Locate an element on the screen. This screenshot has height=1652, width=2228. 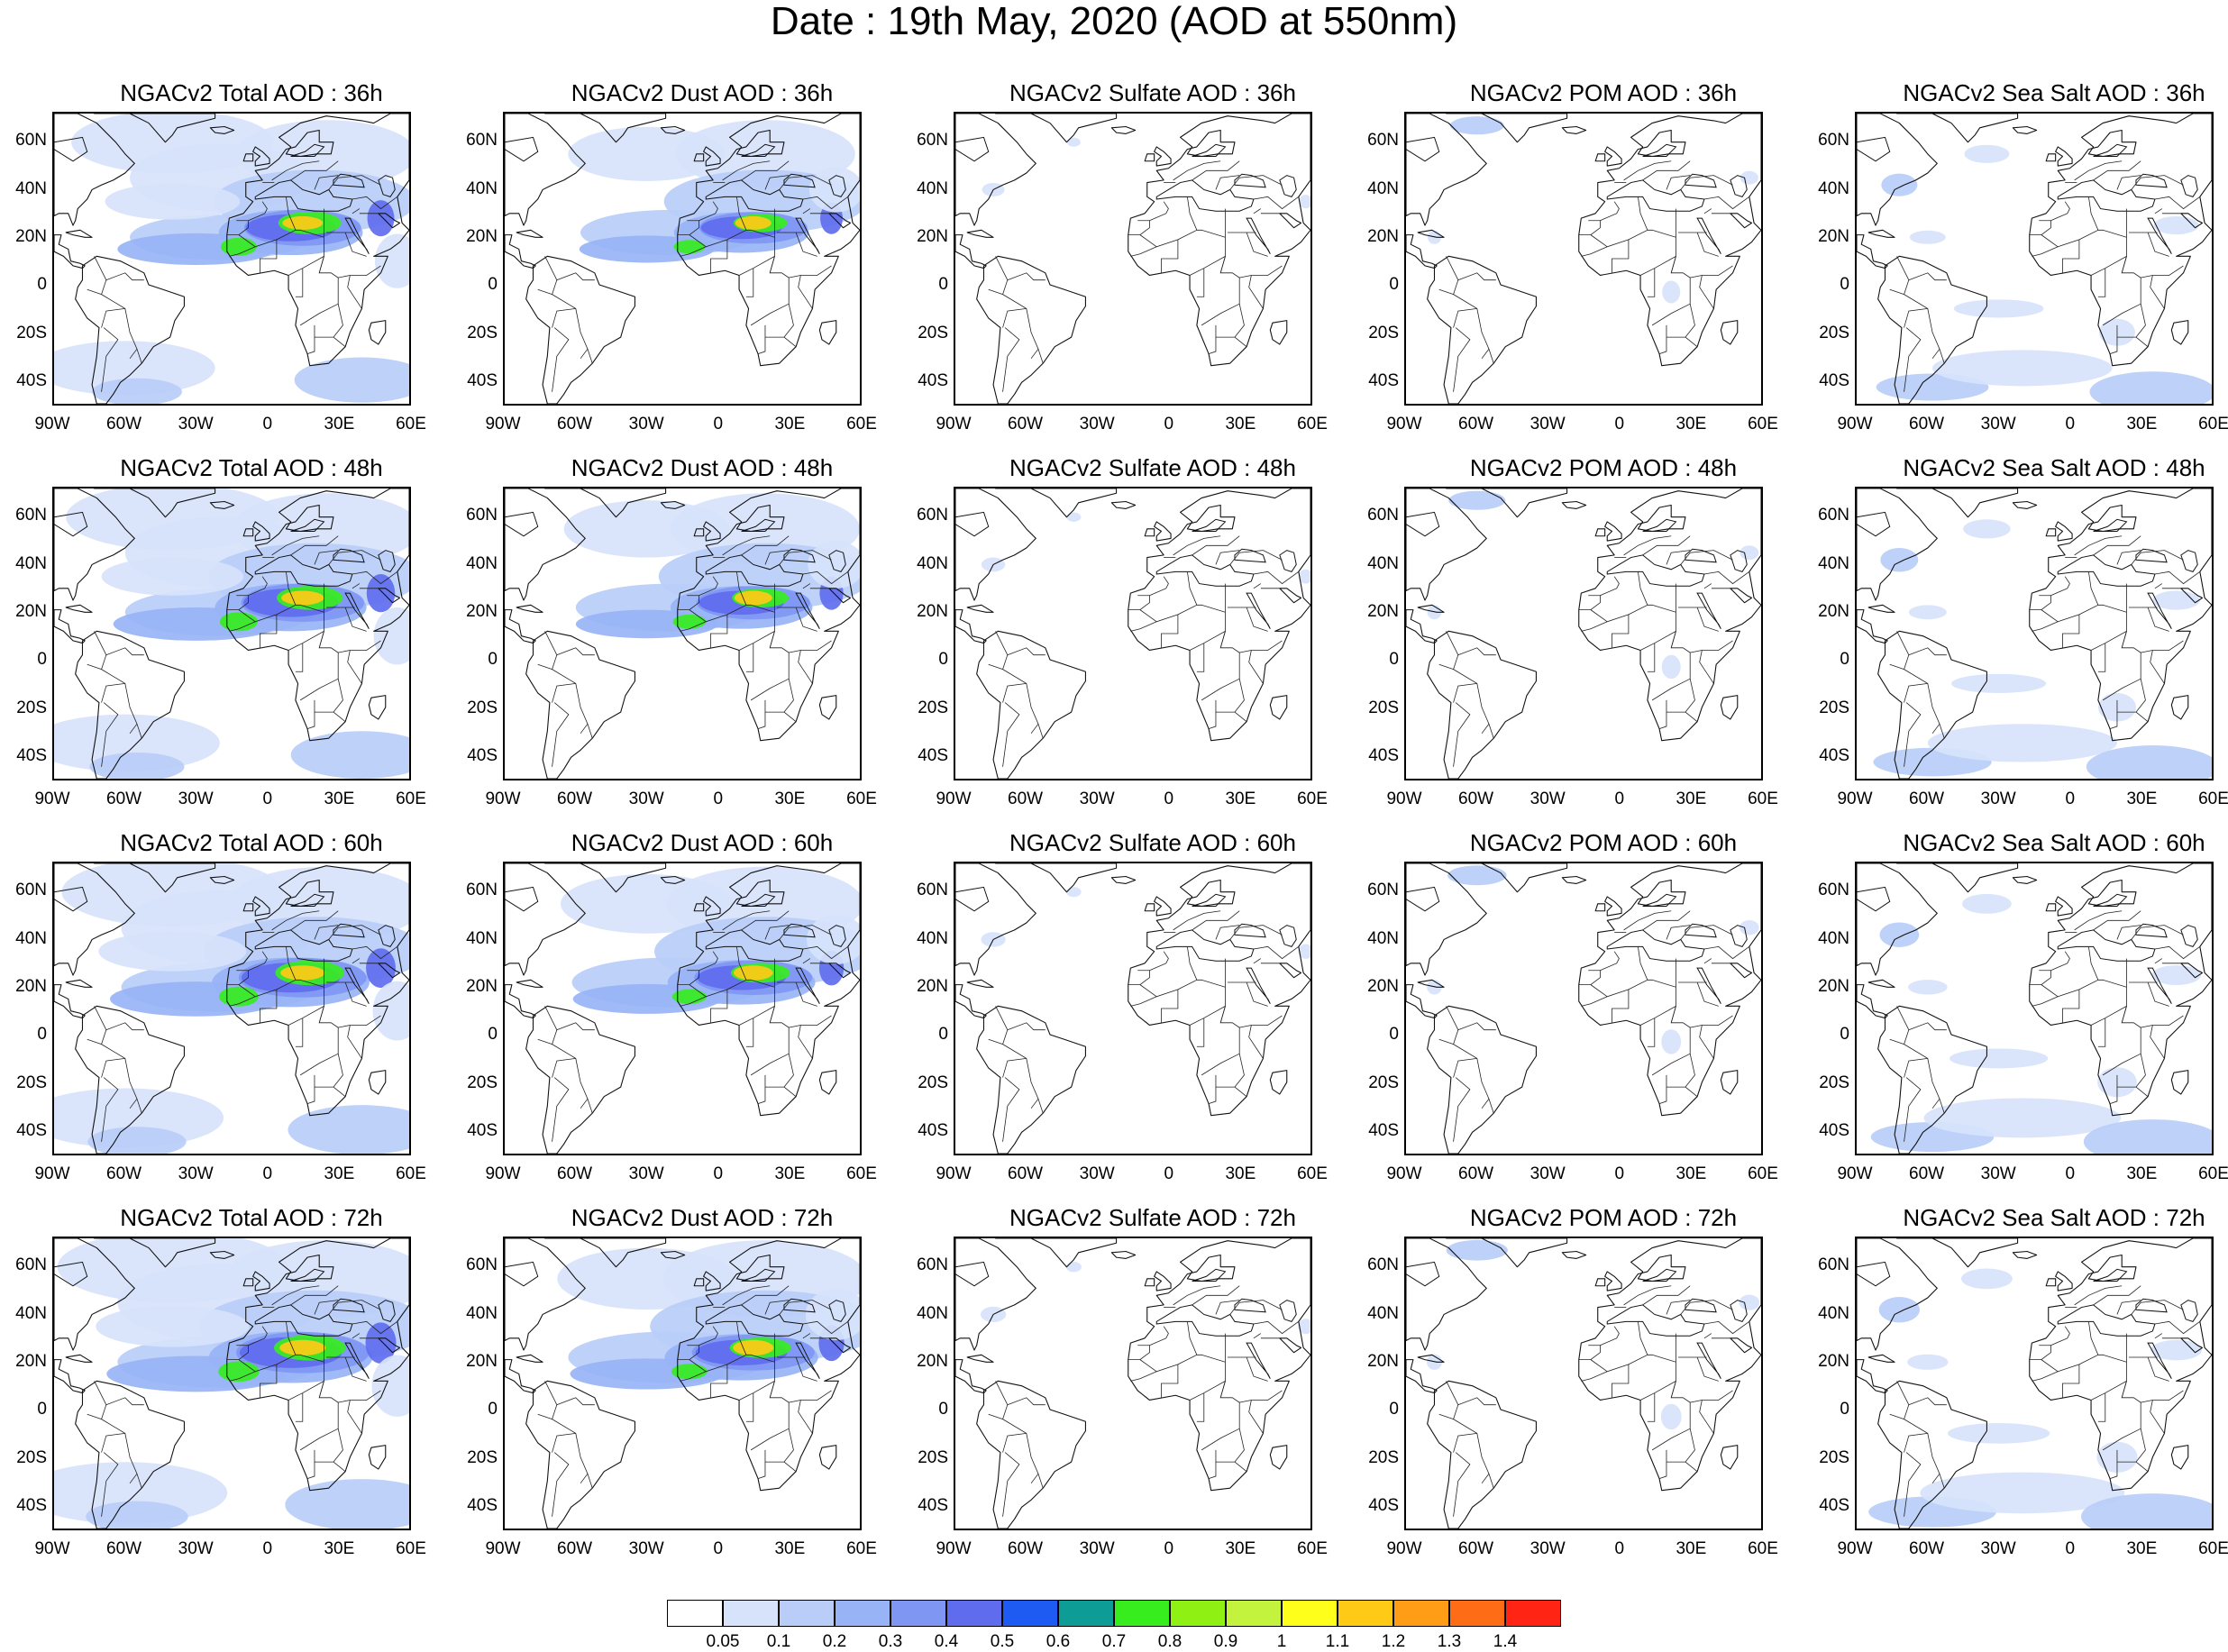
panel-title: NGACv2 Sea Salt AOD : 72h is located at coordinates (2054, 1217).